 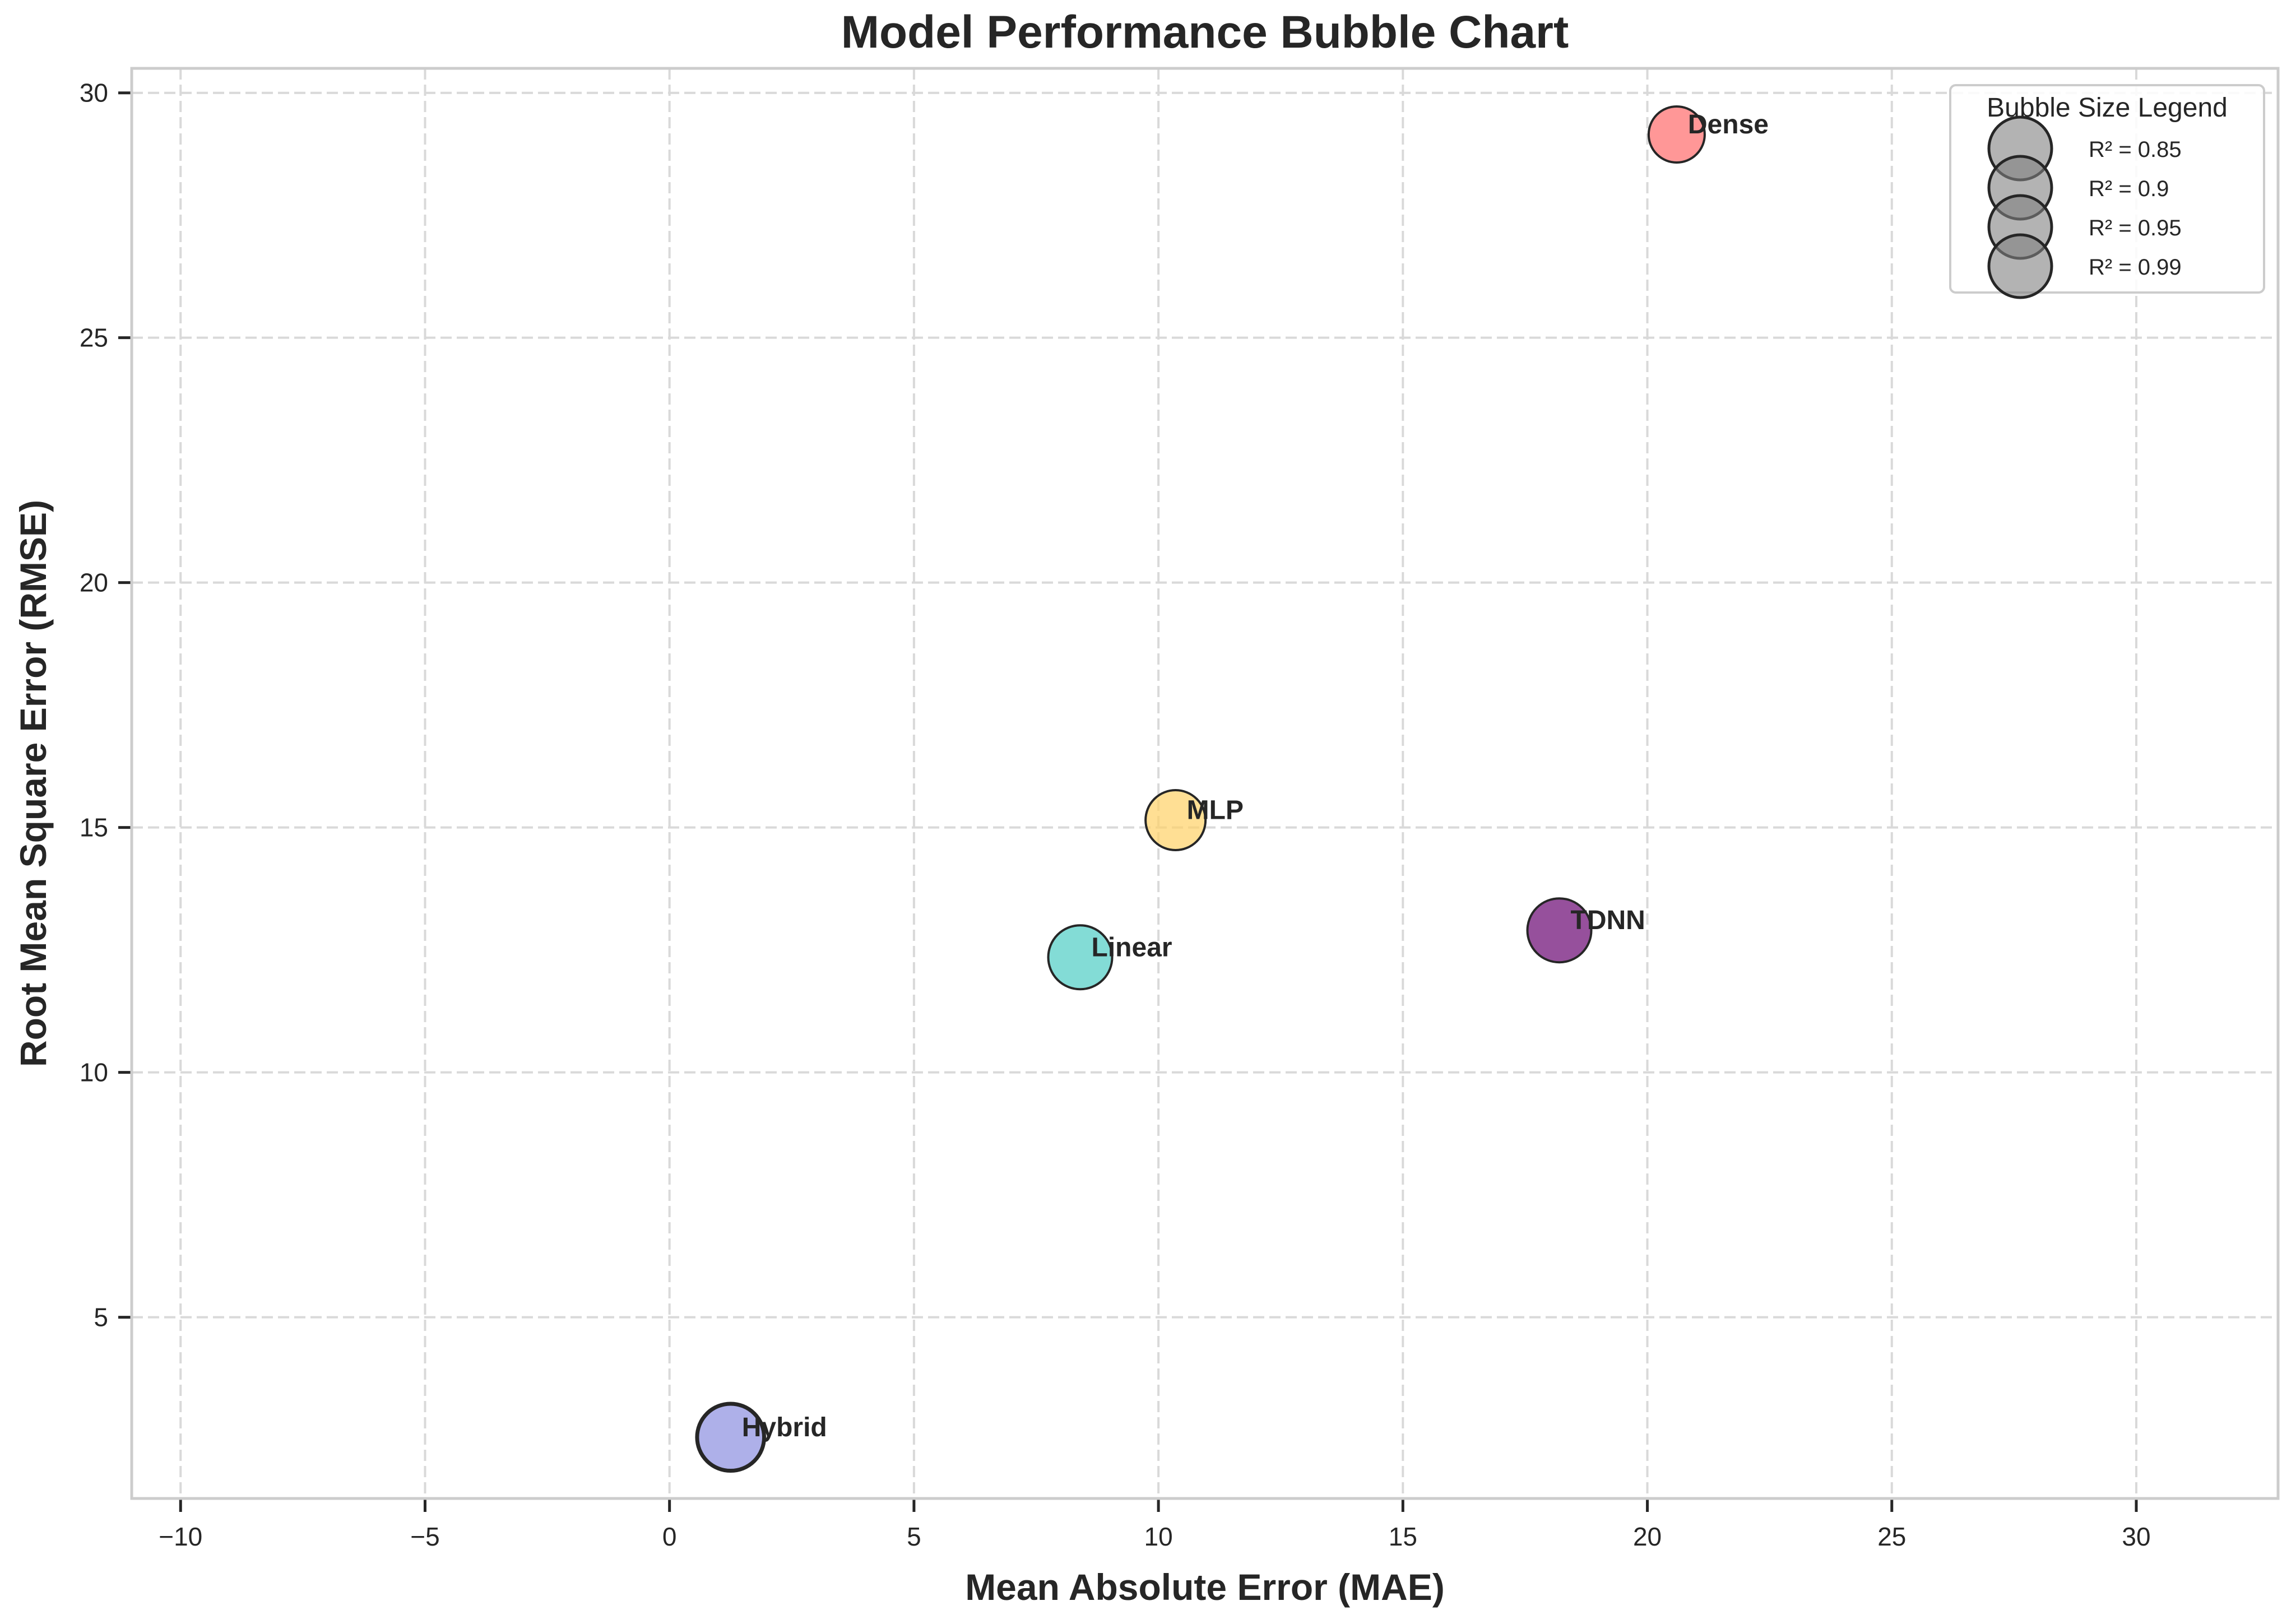 I want to click on y-axis-label: Root Mean Square Error (RMSE), so click(x=33, y=784).